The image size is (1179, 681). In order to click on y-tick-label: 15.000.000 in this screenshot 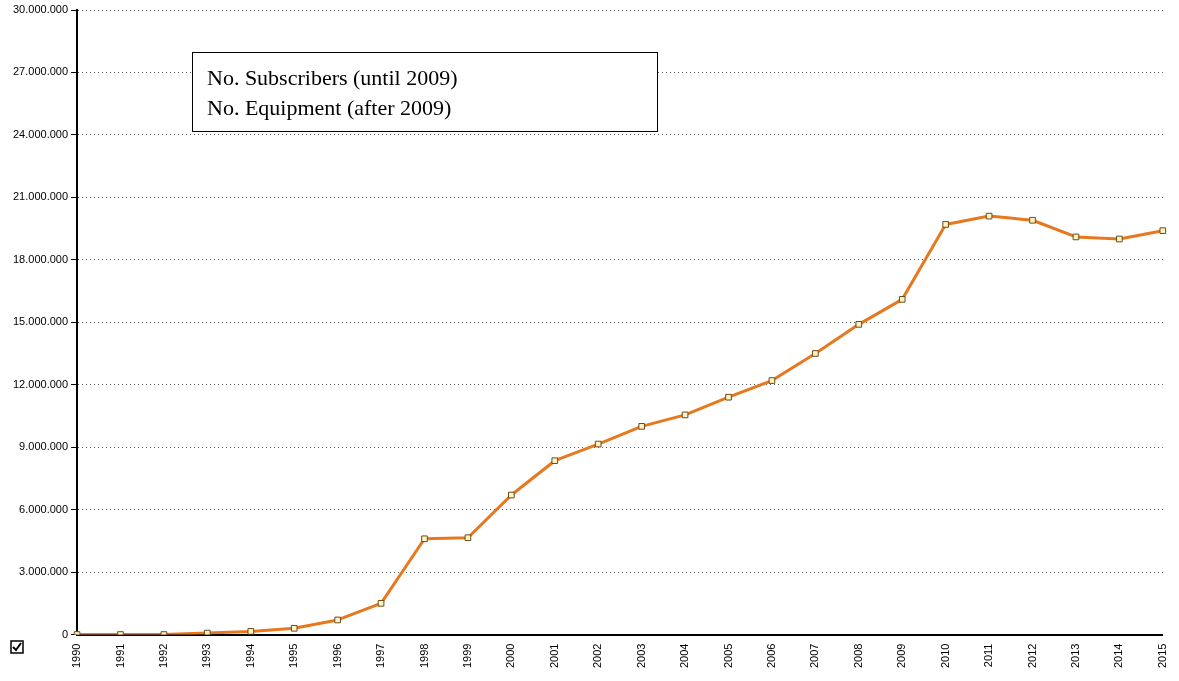, I will do `click(40, 321)`.